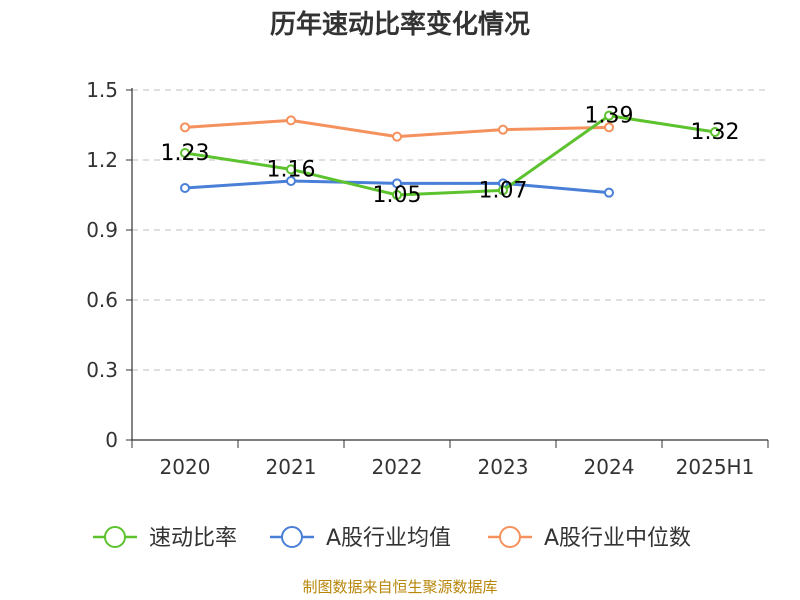 This screenshot has width=800, height=600. I want to click on x-tick-label: 2024, so click(609, 467).